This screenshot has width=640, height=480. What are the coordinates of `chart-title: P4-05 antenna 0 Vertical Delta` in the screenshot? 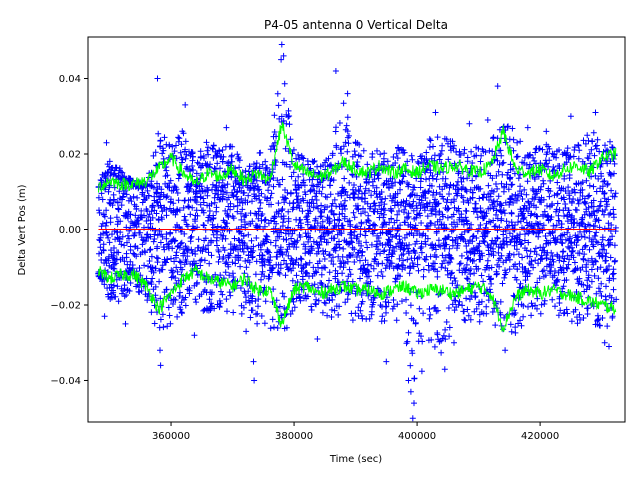 It's located at (356, 25).